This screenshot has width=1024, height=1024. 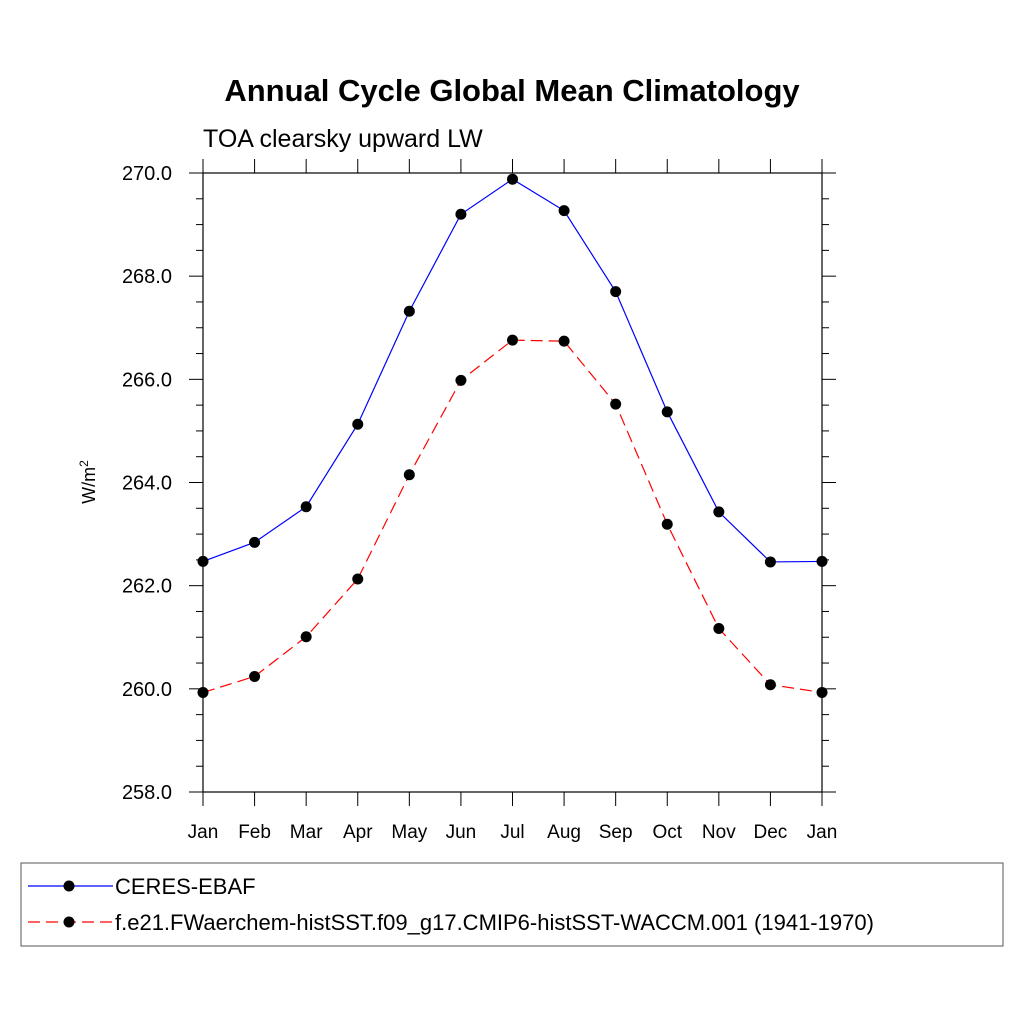 What do you see at coordinates (147, 587) in the screenshot?
I see `y-tick-label: 262.0` at bounding box center [147, 587].